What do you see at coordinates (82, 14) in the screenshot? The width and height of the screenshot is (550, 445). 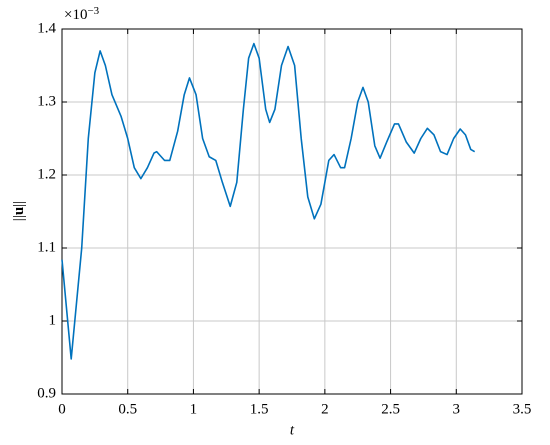 I see `y-multiplier: ×10⁻³` at bounding box center [82, 14].